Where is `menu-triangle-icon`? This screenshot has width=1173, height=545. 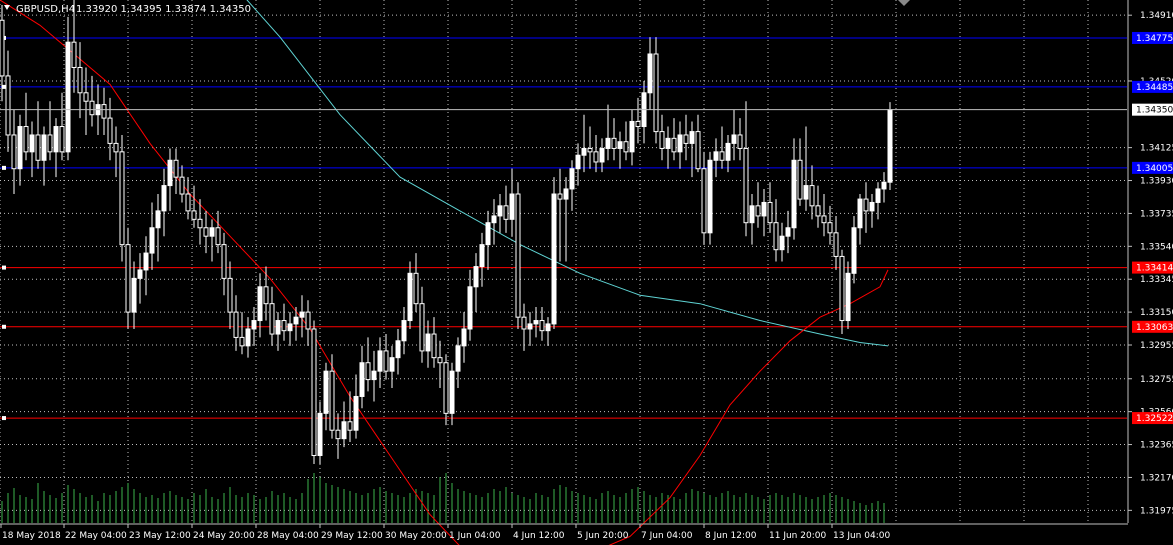 menu-triangle-icon is located at coordinates (7, 7).